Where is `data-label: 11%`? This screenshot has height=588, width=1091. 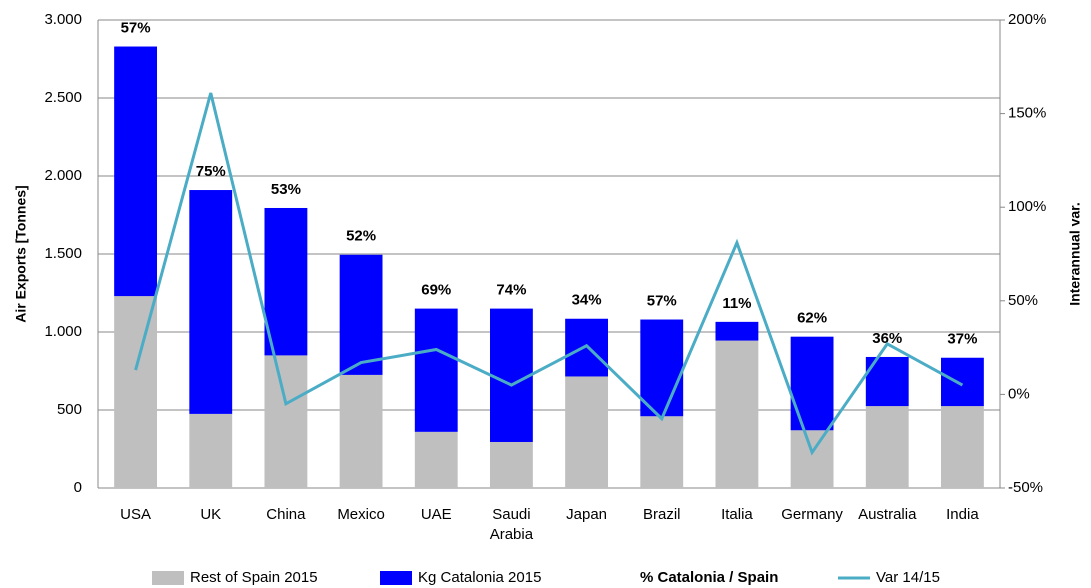
data-label: 11% is located at coordinates (736, 303).